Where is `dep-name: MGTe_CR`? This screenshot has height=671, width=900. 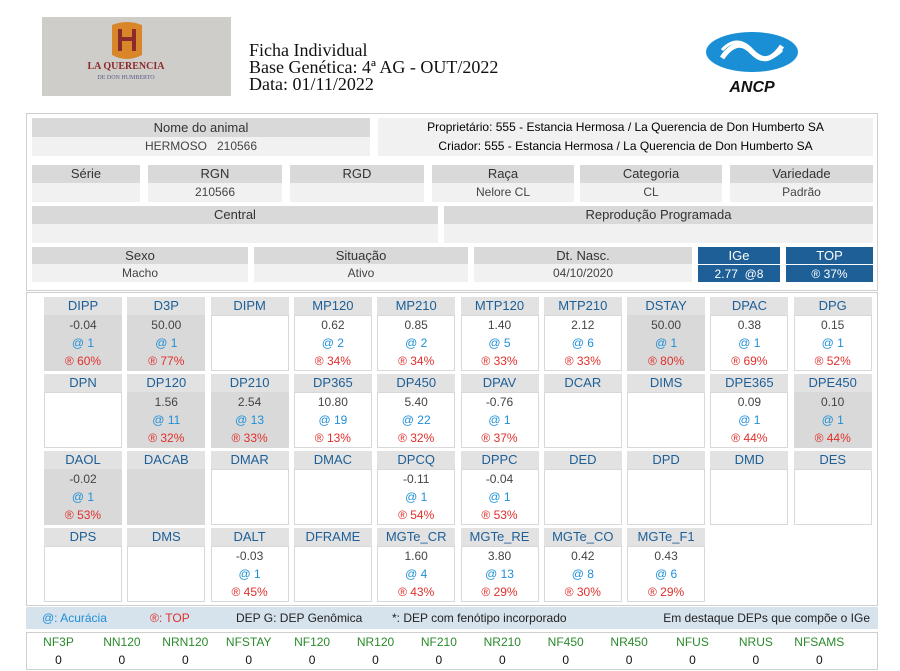 dep-name: MGTe_CR is located at coordinates (416, 537).